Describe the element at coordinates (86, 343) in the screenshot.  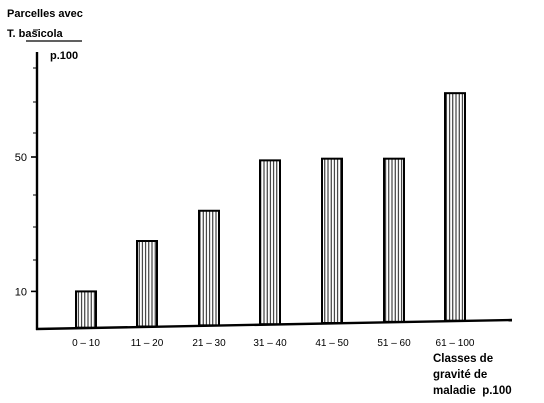
I see `category-label-0-10: 0 – 10` at that location.